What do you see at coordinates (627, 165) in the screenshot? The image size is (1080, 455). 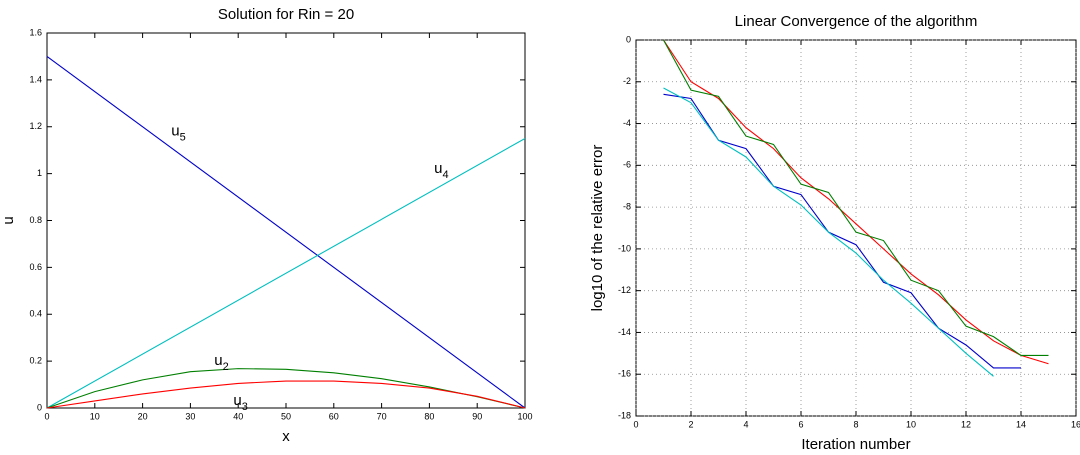 I see `y-tick-label: -6` at bounding box center [627, 165].